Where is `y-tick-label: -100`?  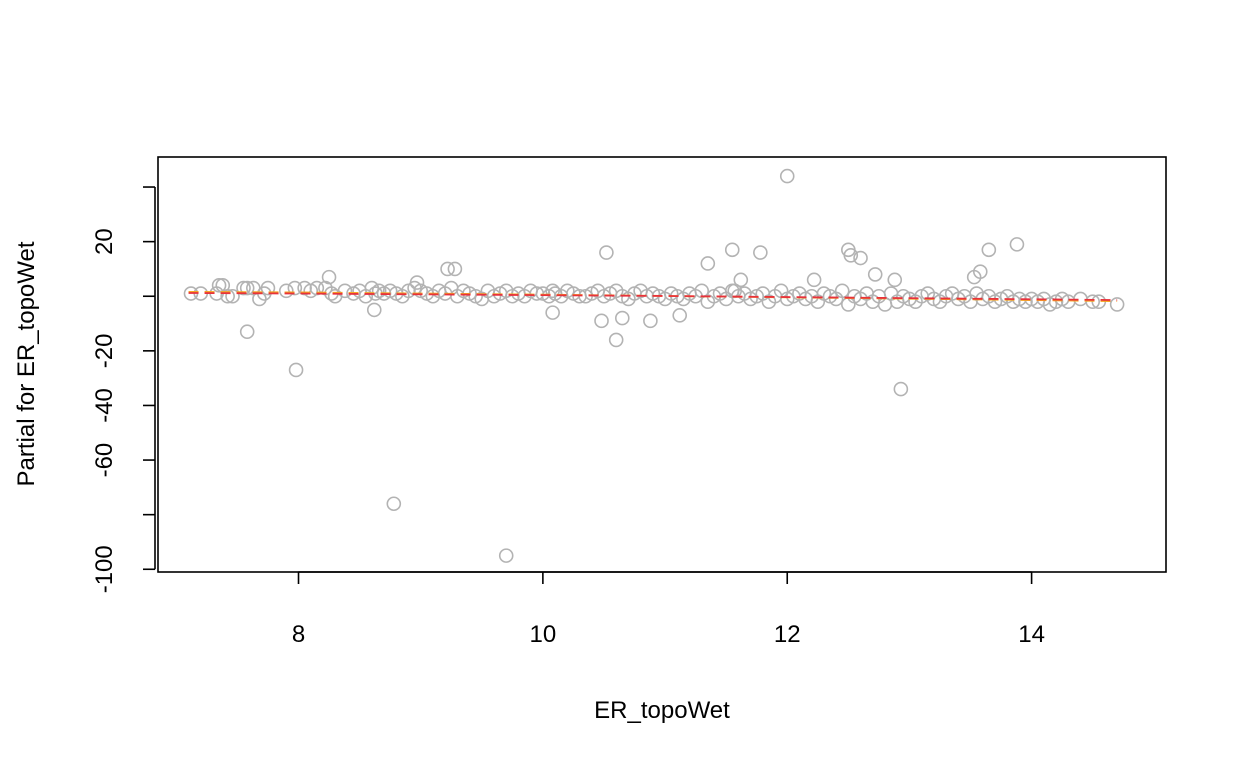 y-tick-label: -100 is located at coordinates (104, 569).